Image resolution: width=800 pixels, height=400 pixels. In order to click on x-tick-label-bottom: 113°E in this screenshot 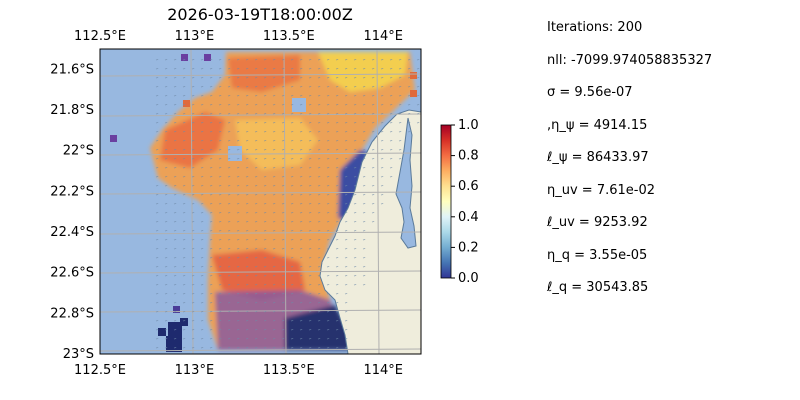, I will do `click(195, 370)`.